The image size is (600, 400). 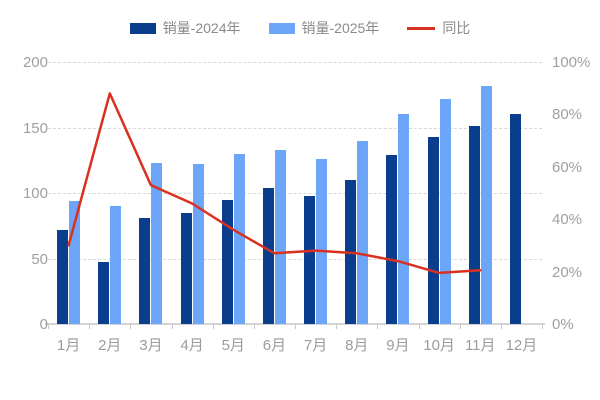 I want to click on bar-2025-6月, so click(x=280, y=236).